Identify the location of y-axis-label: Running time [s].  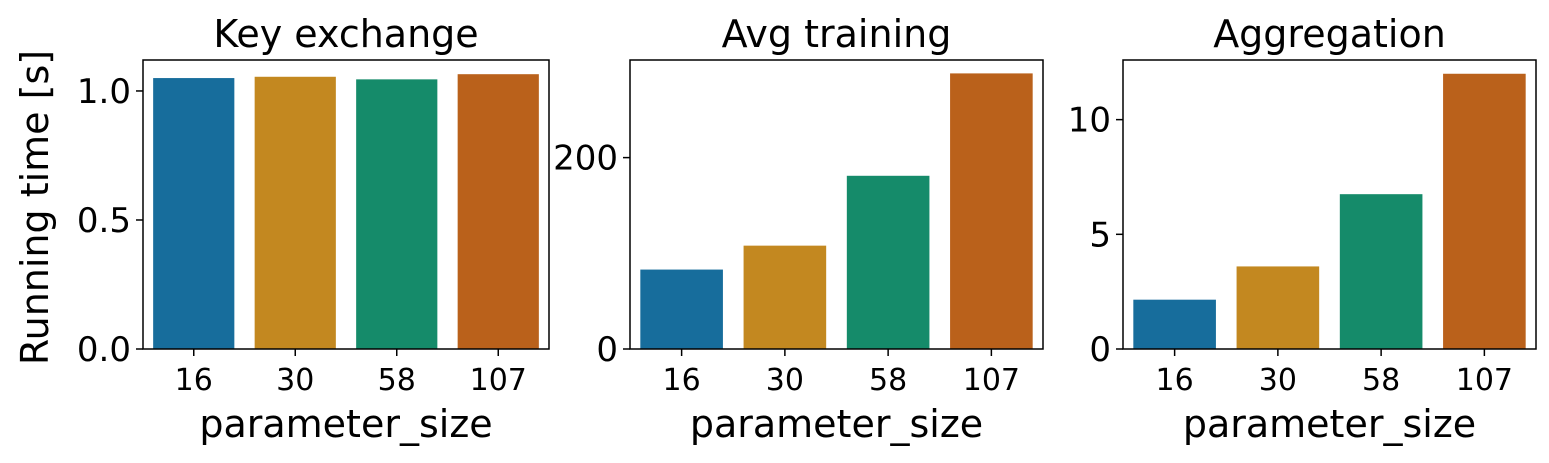
(35, 207).